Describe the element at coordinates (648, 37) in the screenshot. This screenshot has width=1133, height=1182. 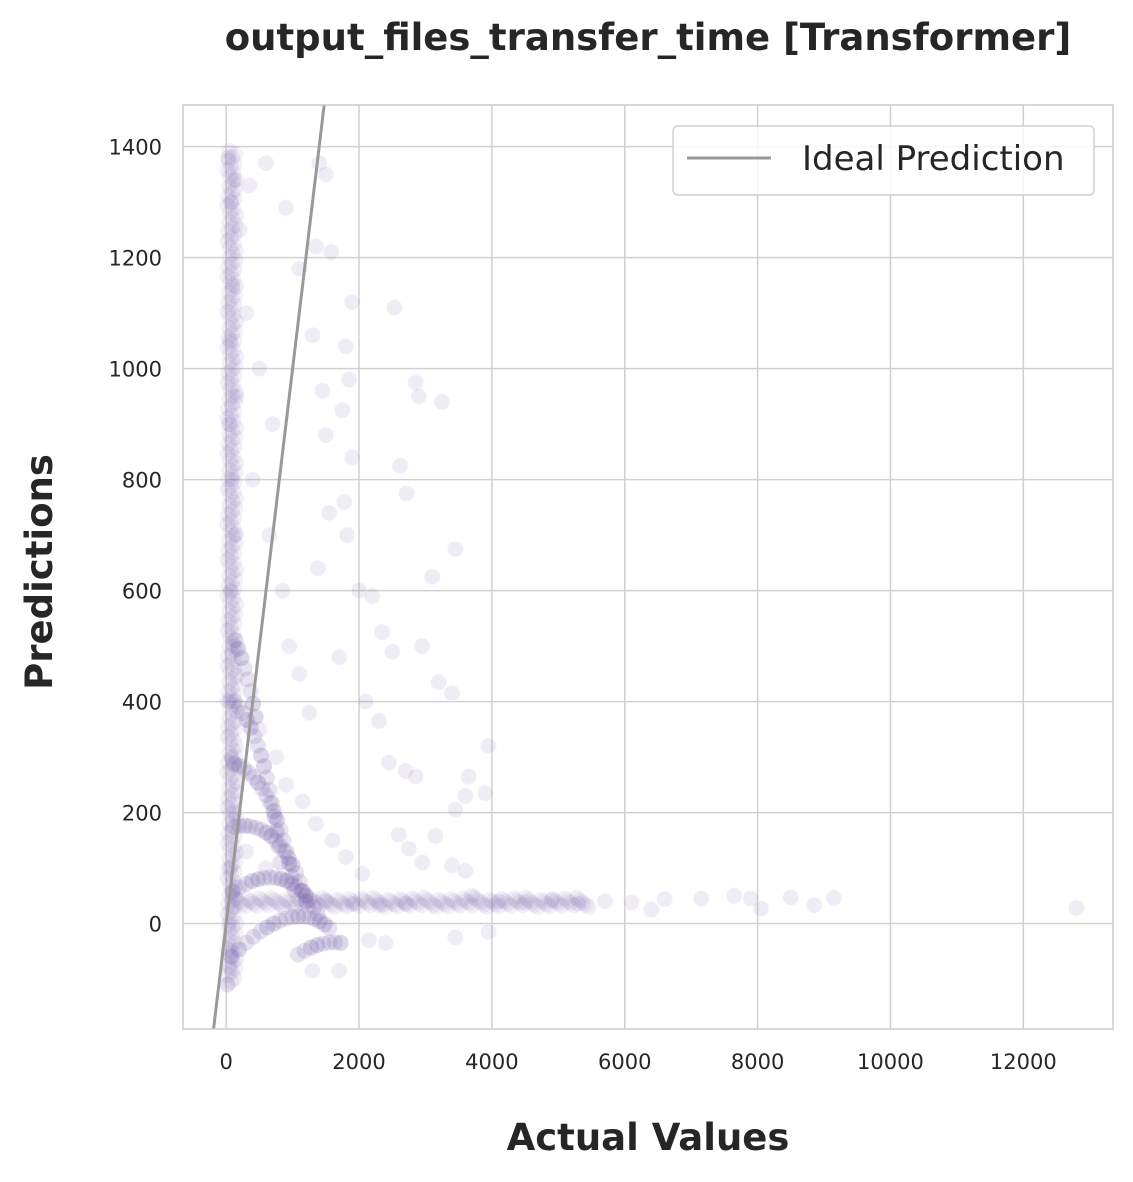
I see `chart-title: output_files_transfer_time [Transformer]` at that location.